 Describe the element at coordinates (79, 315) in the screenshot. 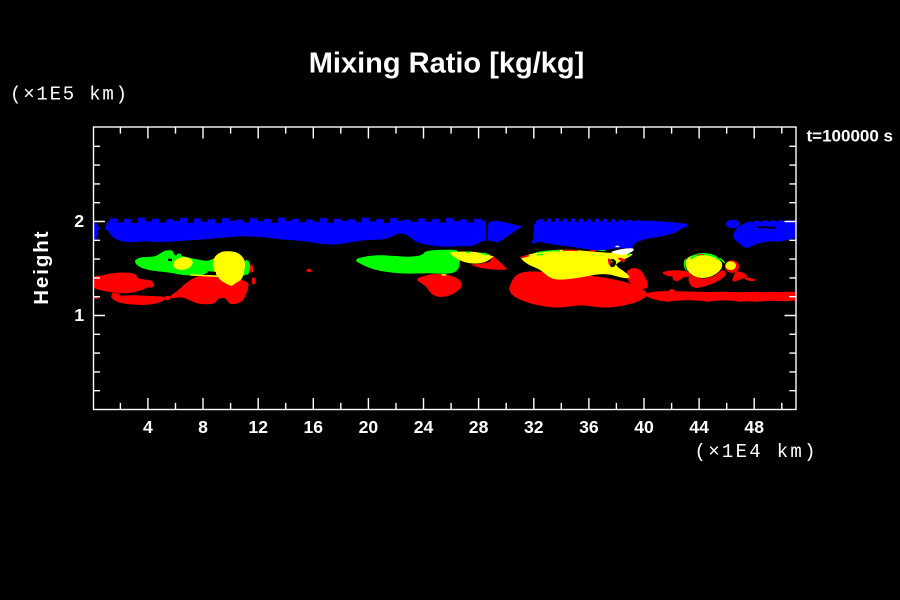

I see `svg-text: 1` at that location.